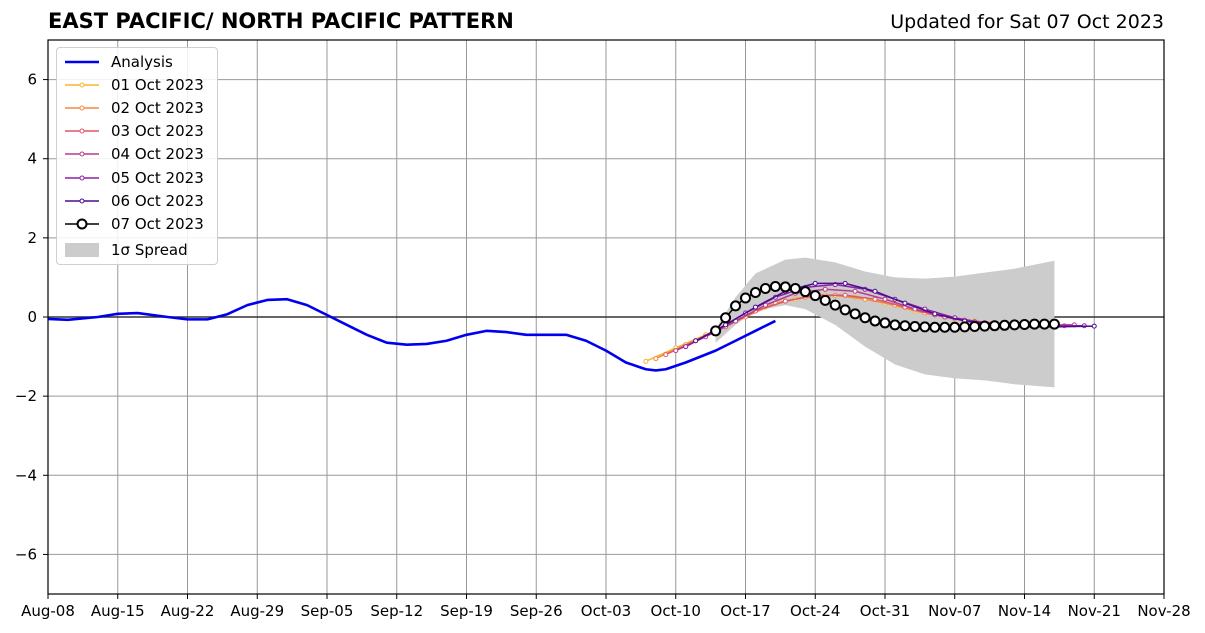  I want to click on legend-label: 07 Oct 2023, so click(157, 224).